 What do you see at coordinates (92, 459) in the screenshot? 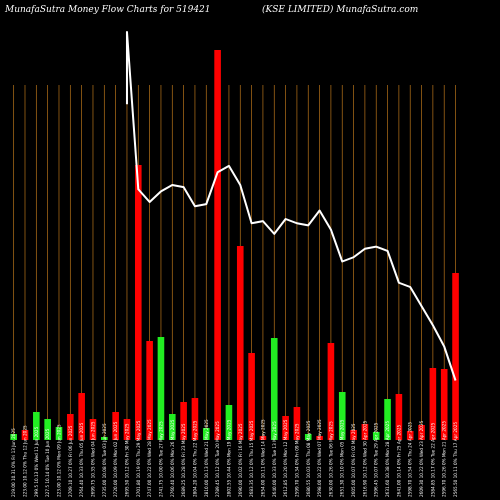
I see `x-tick-label: 2699.75 10.35 0% Wed 04 Jun 2025` at bounding box center [92, 459].